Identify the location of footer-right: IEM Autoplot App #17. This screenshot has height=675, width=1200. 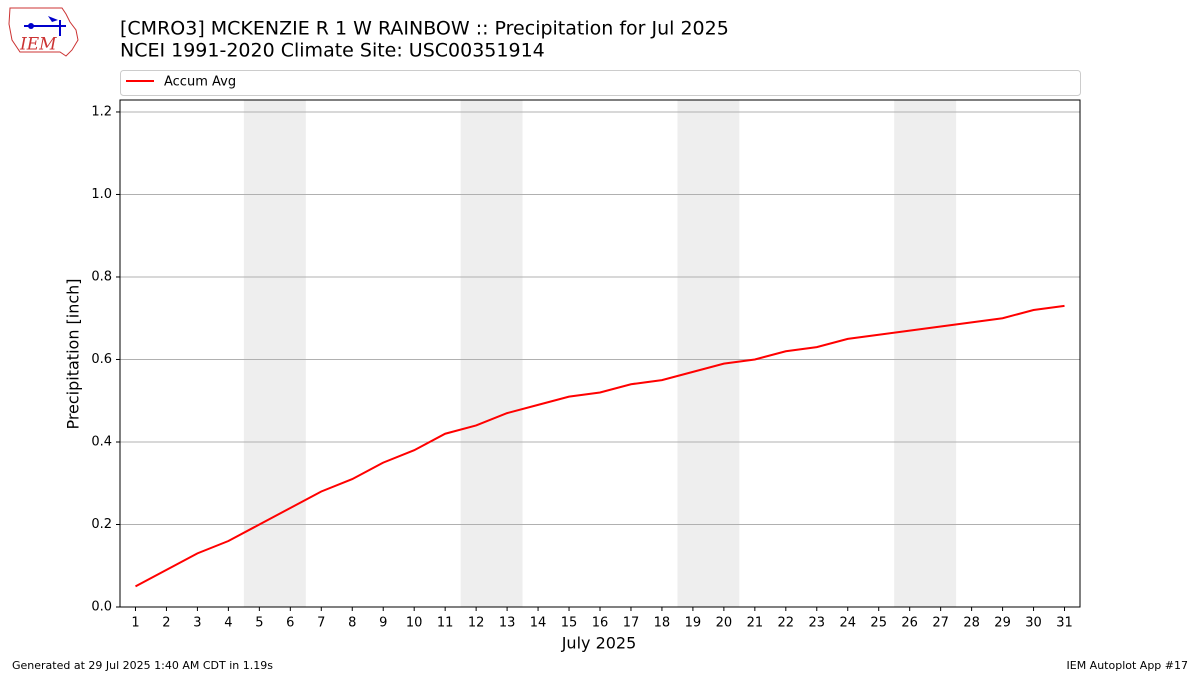
(1128, 665).